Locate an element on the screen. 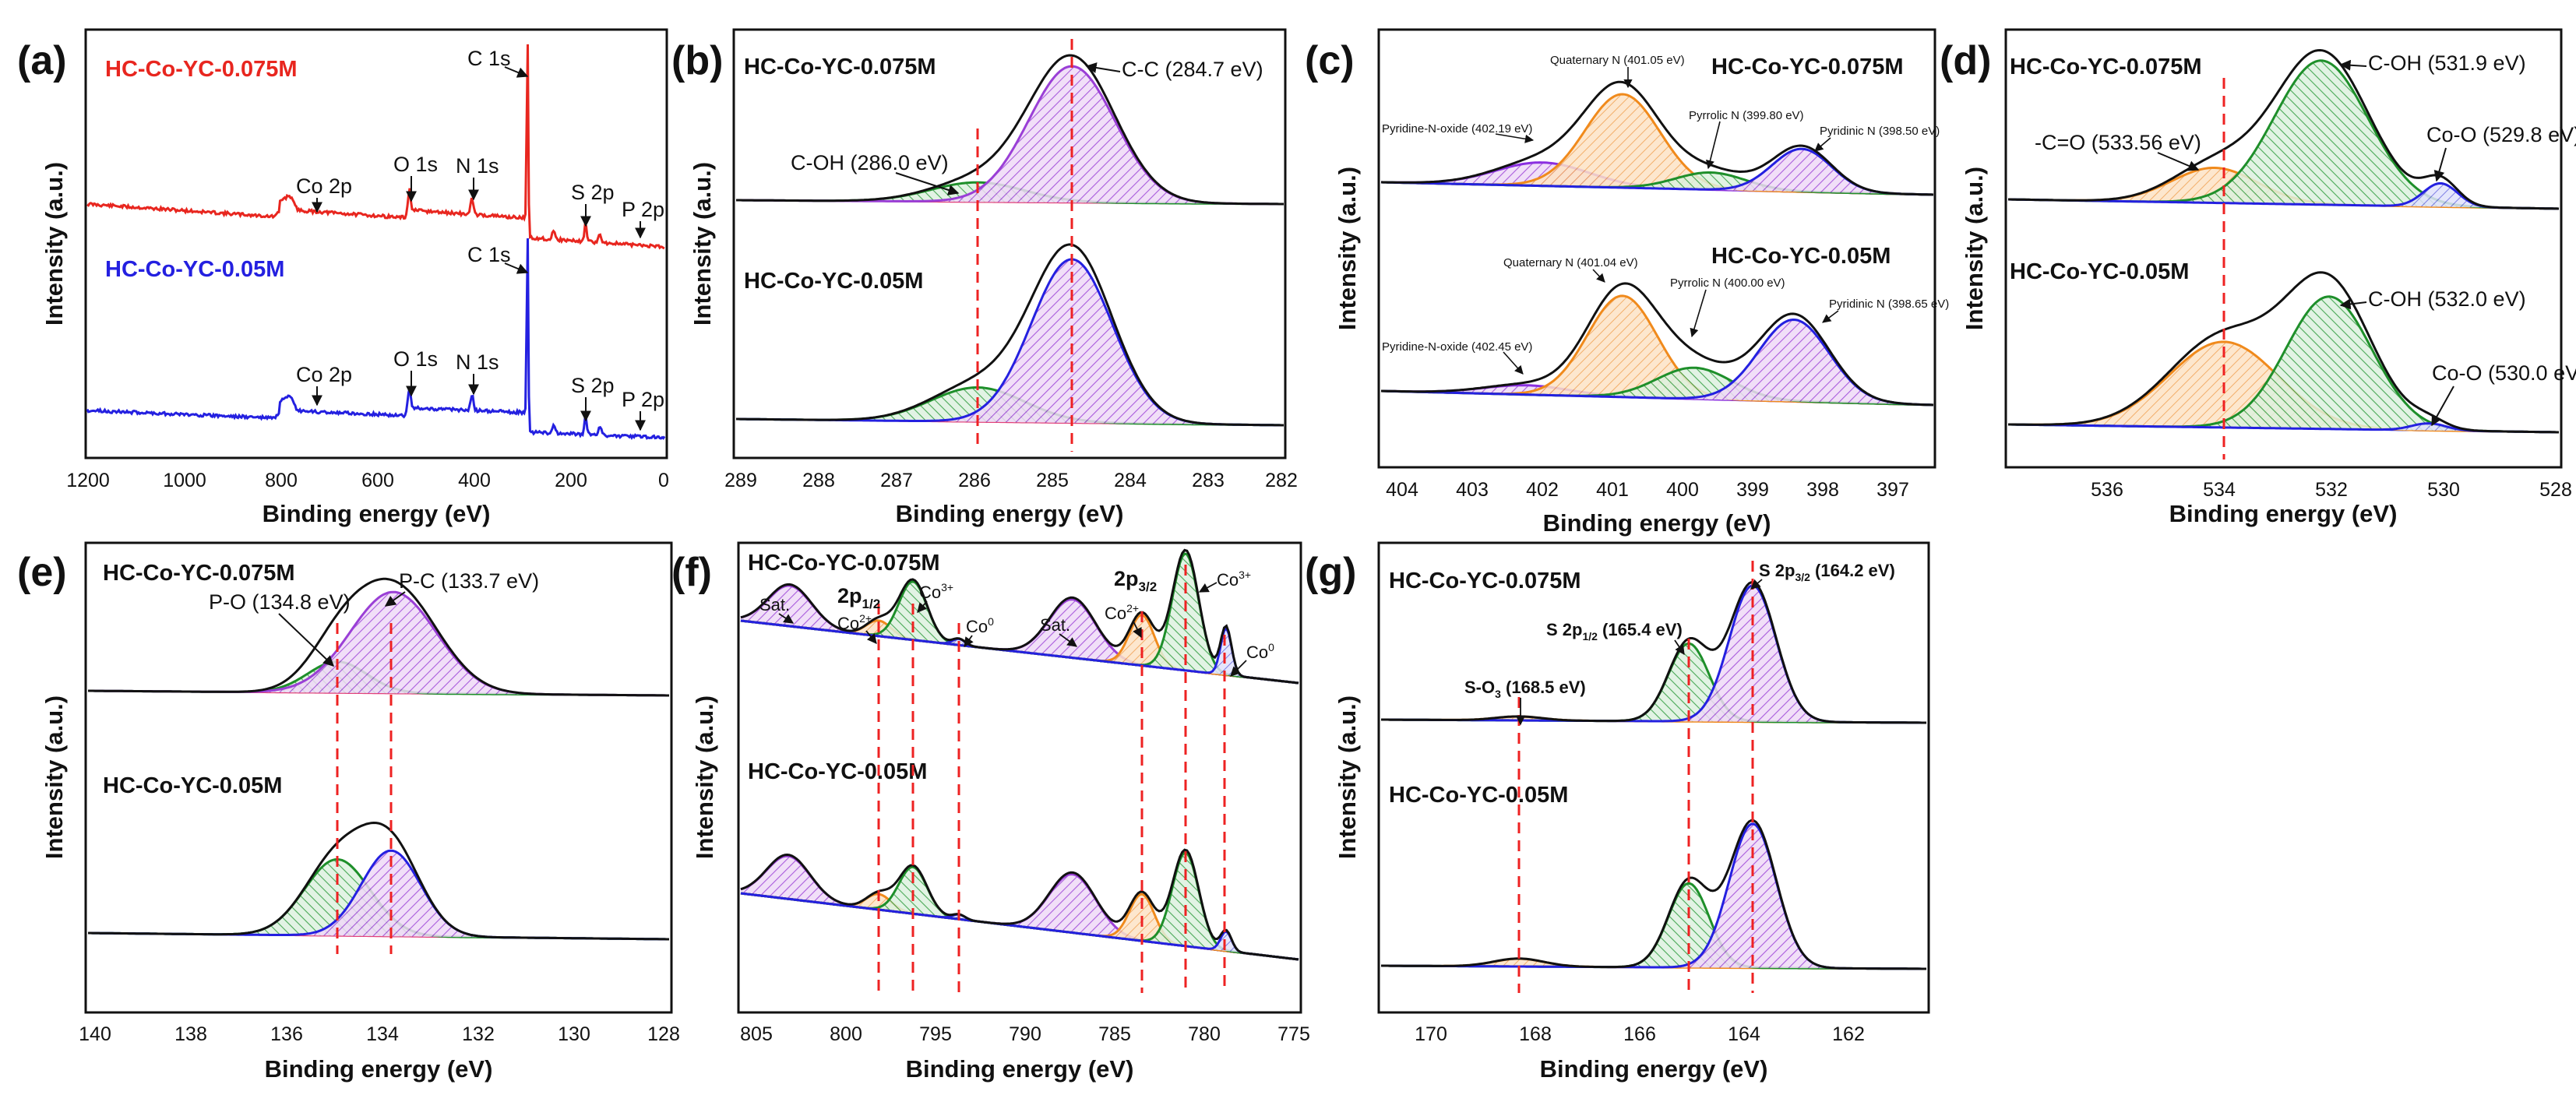 The width and height of the screenshot is (2576, 1095). panel-d-series-075-label: HC-Co-YC-0.075M is located at coordinates (2106, 67).